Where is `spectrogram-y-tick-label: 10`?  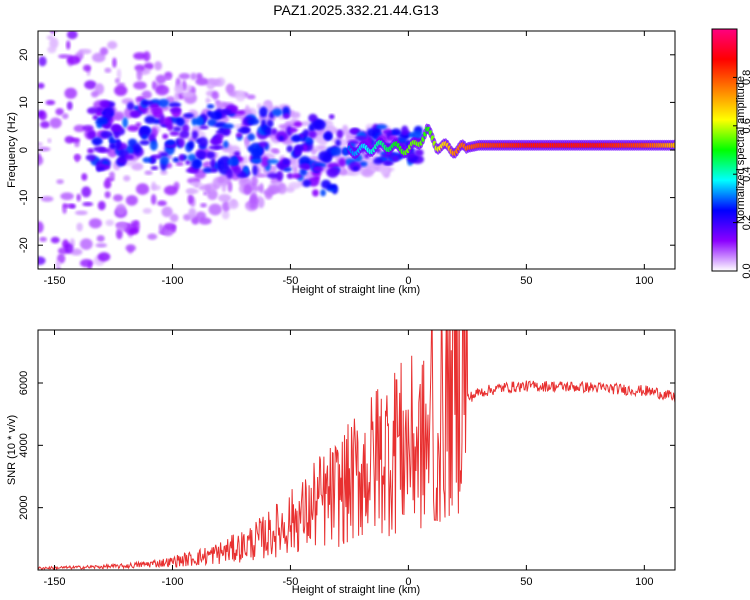 spectrogram-y-tick-label: 10 is located at coordinates (24, 102).